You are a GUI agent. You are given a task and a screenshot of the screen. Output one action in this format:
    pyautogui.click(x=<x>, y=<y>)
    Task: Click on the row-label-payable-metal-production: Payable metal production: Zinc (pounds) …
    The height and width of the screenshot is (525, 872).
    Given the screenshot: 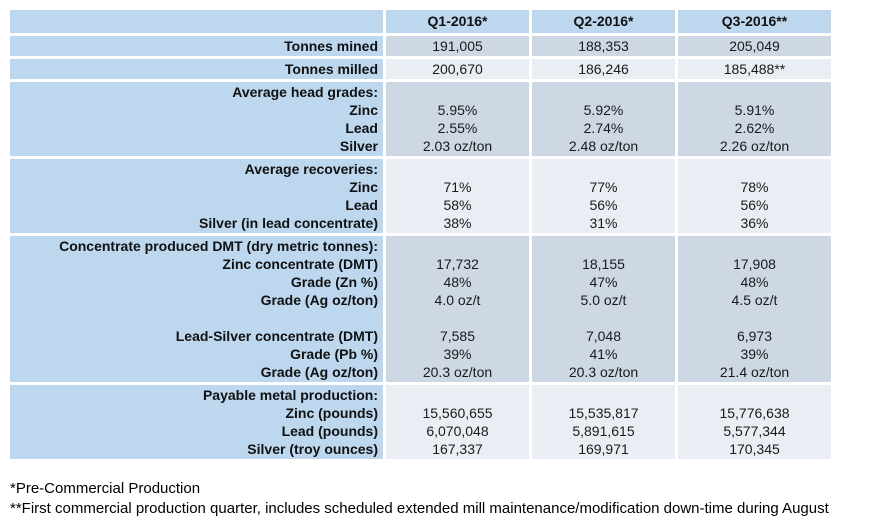 What is the action you would take?
    pyautogui.click(x=196, y=422)
    